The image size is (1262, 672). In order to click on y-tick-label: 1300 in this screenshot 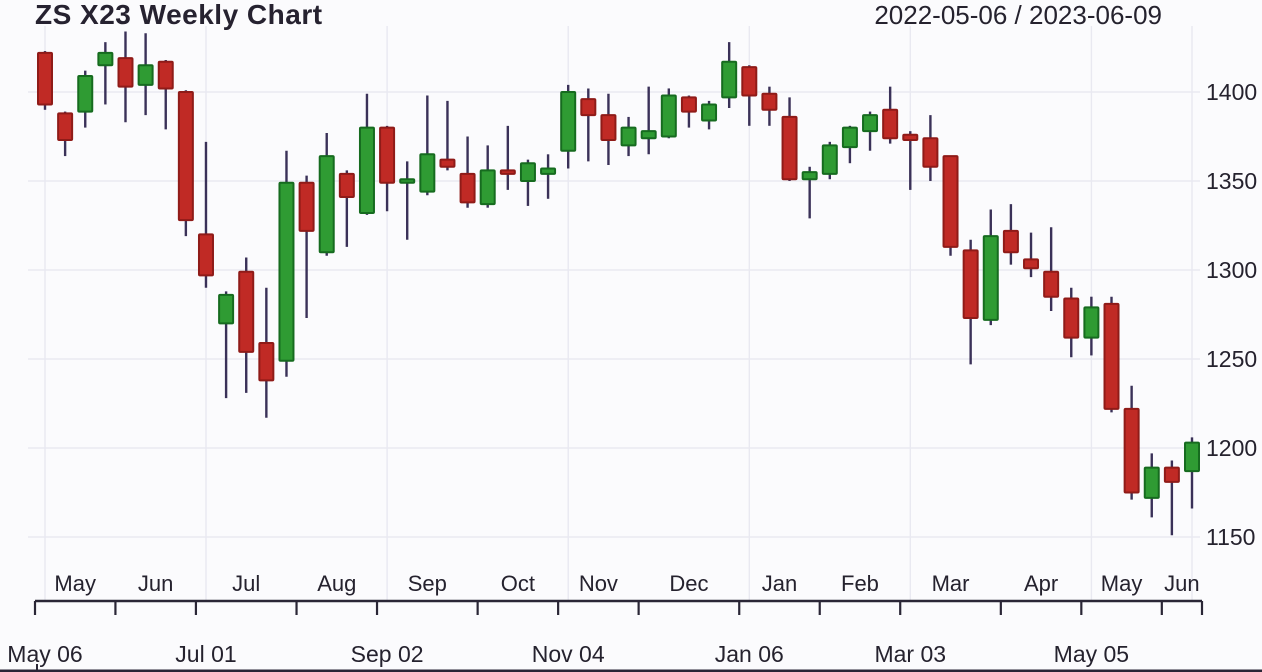, I will do `click(1231, 270)`.